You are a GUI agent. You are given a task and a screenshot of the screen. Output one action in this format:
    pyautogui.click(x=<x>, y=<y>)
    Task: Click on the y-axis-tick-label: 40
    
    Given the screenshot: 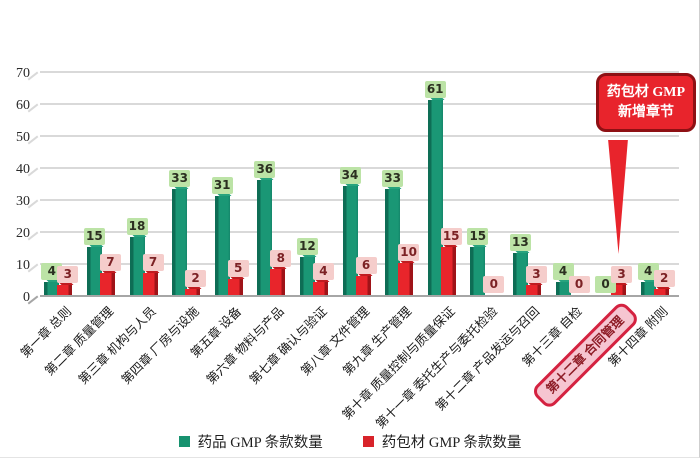 What is the action you would take?
    pyautogui.click(x=23, y=169)
    